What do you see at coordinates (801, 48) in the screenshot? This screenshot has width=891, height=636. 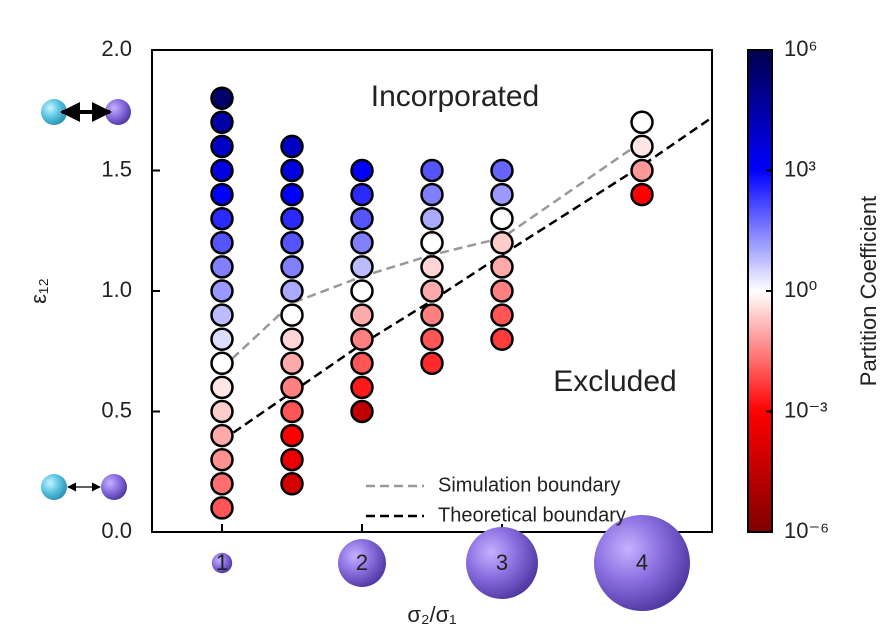 I see `colorbar-tick-label: 10⁶` at bounding box center [801, 48].